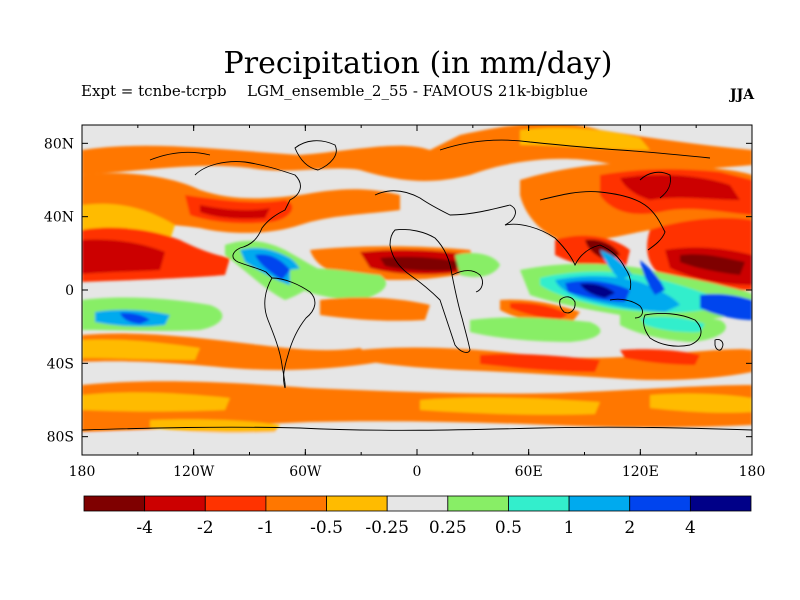  I want to click on colorbar-labels: -4 -2 -1 -0.5 -0.25 0.25 0.5 1 2 4, so click(415, 528).